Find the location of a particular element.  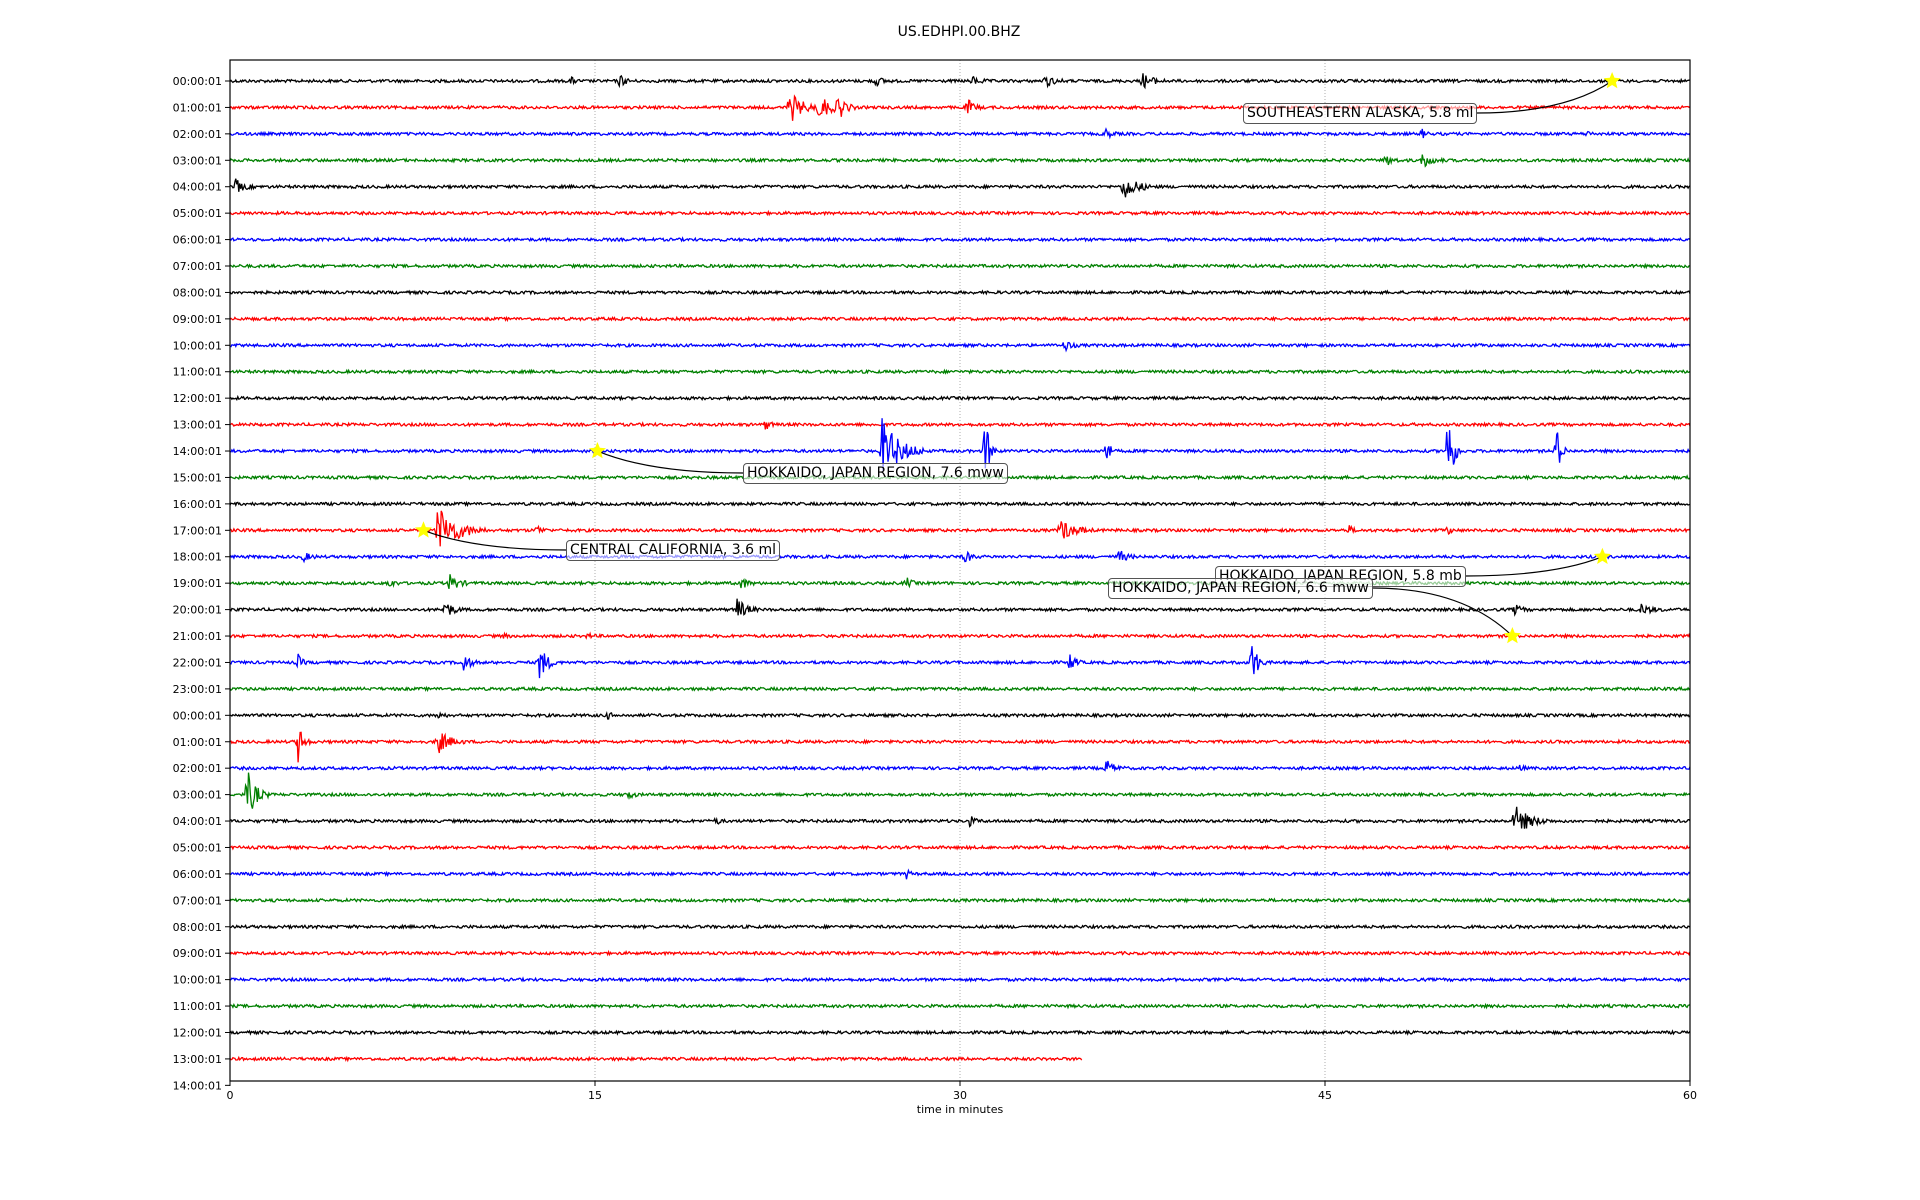

x-tick-label: 60 is located at coordinates (1690, 1095).